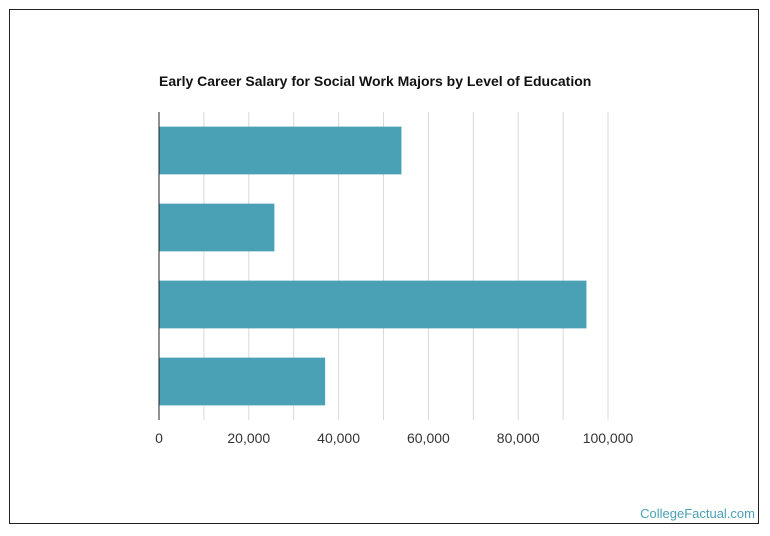  I want to click on x-tick-label: 20,000, so click(248, 438).